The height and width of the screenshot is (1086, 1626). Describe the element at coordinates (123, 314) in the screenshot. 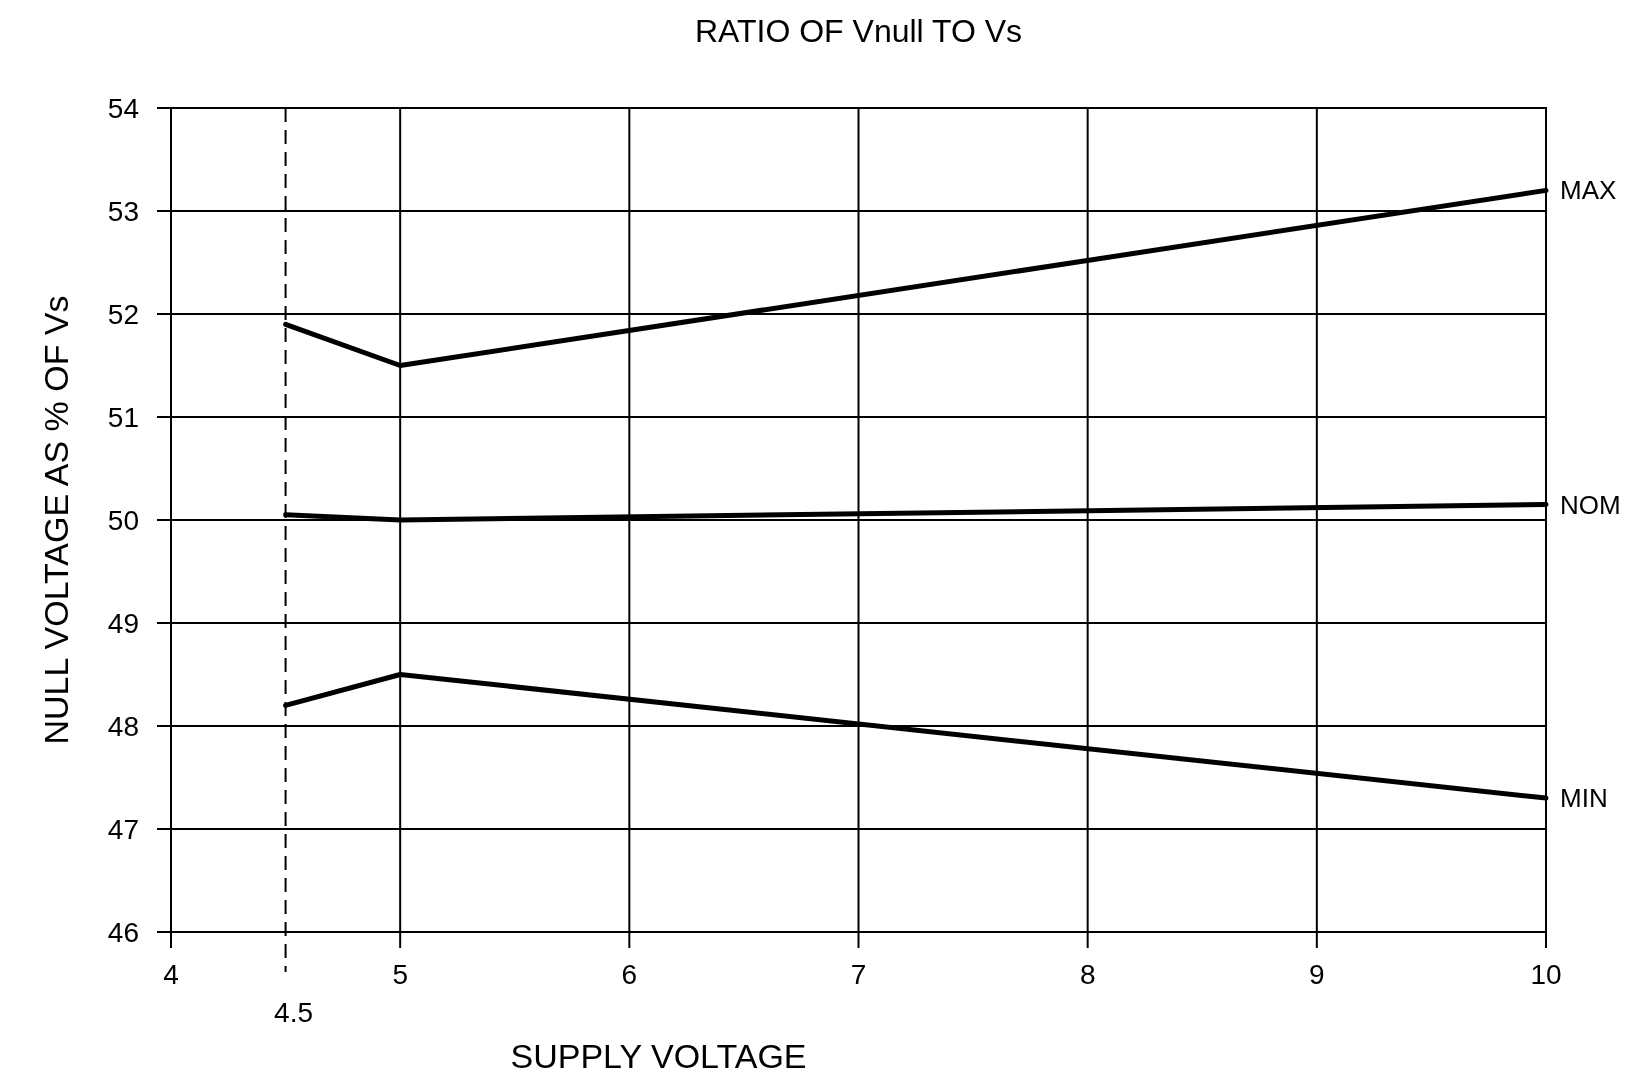

I see `y-tick-label: 52` at that location.